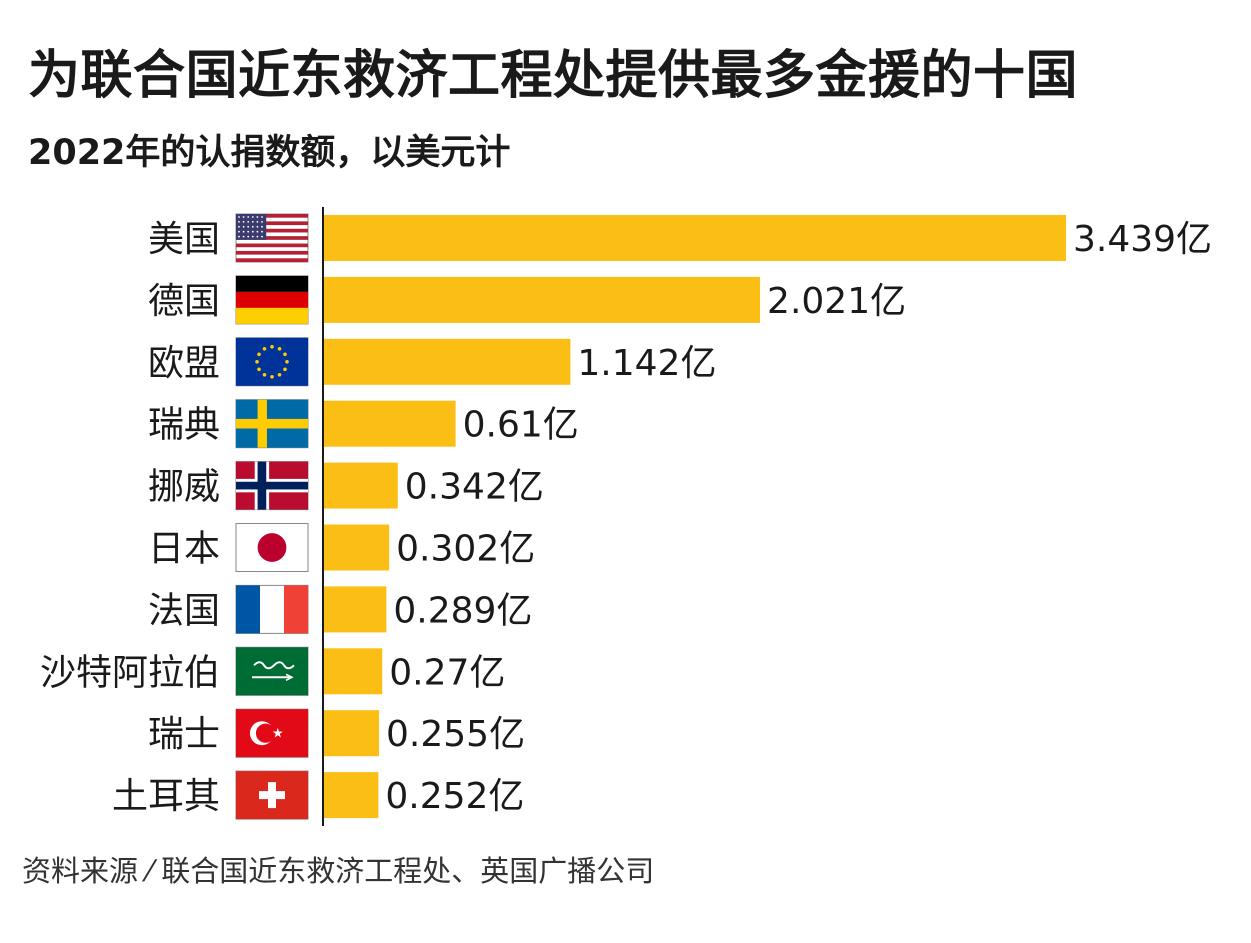 Image resolution: width=1251 pixels, height=943 pixels. I want to click on turkey-flag-icon, so click(272, 733).